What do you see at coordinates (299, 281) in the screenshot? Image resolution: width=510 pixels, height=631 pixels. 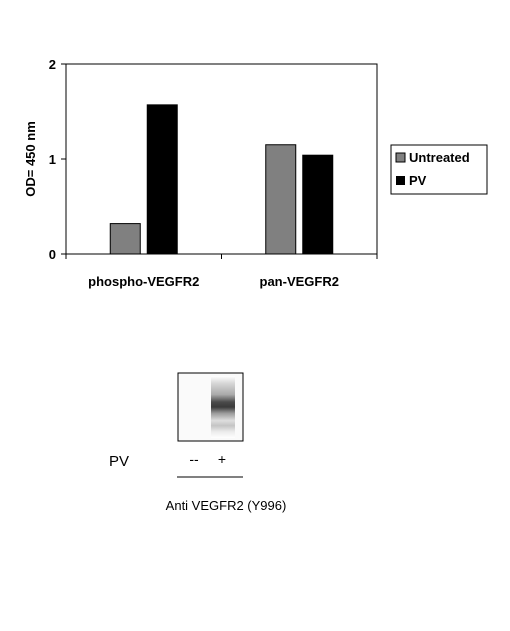 I see `x-category-label: pan-VEGFR2` at bounding box center [299, 281].